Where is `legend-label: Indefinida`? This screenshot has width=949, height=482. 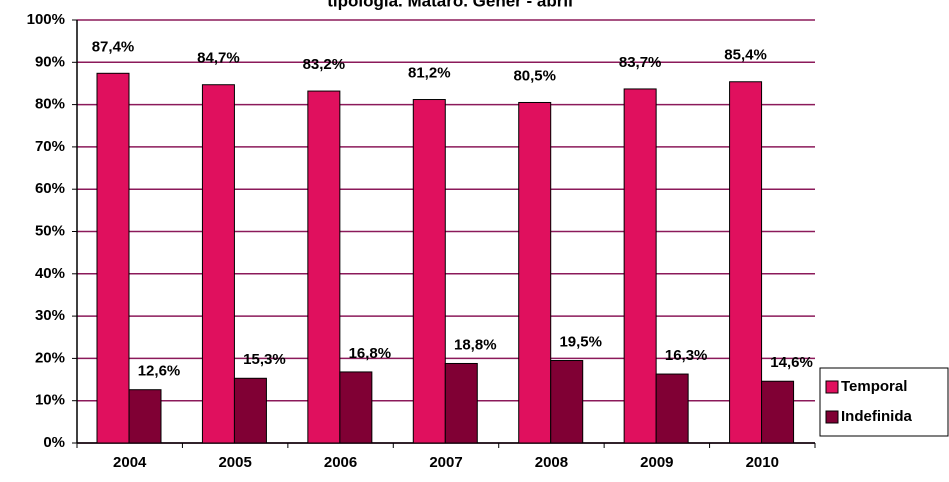 legend-label: Indefinida is located at coordinates (876, 416).